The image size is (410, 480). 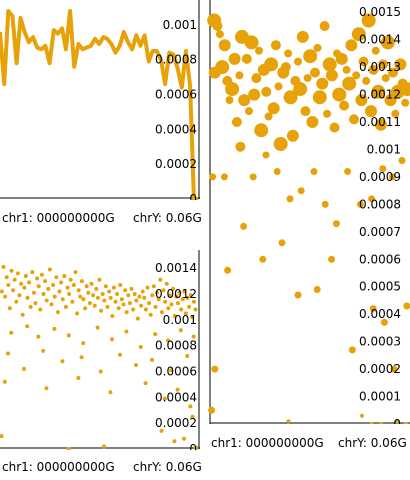 What do you see at coordinates (380, 397) in the screenshot?
I see `y-tick-label: 0.0001` at bounding box center [380, 397].